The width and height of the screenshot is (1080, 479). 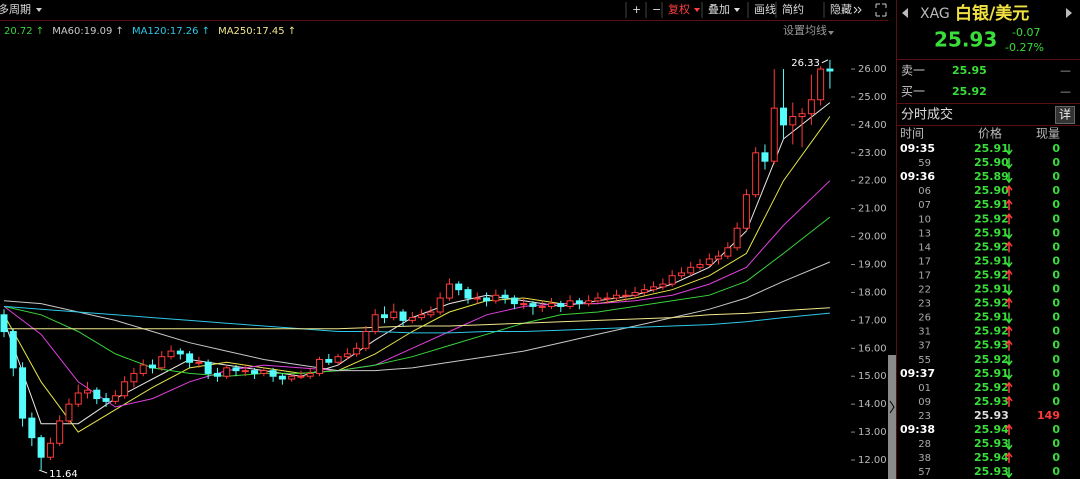 I want to click on symbol-name: 白银/美元, so click(x=992, y=13).